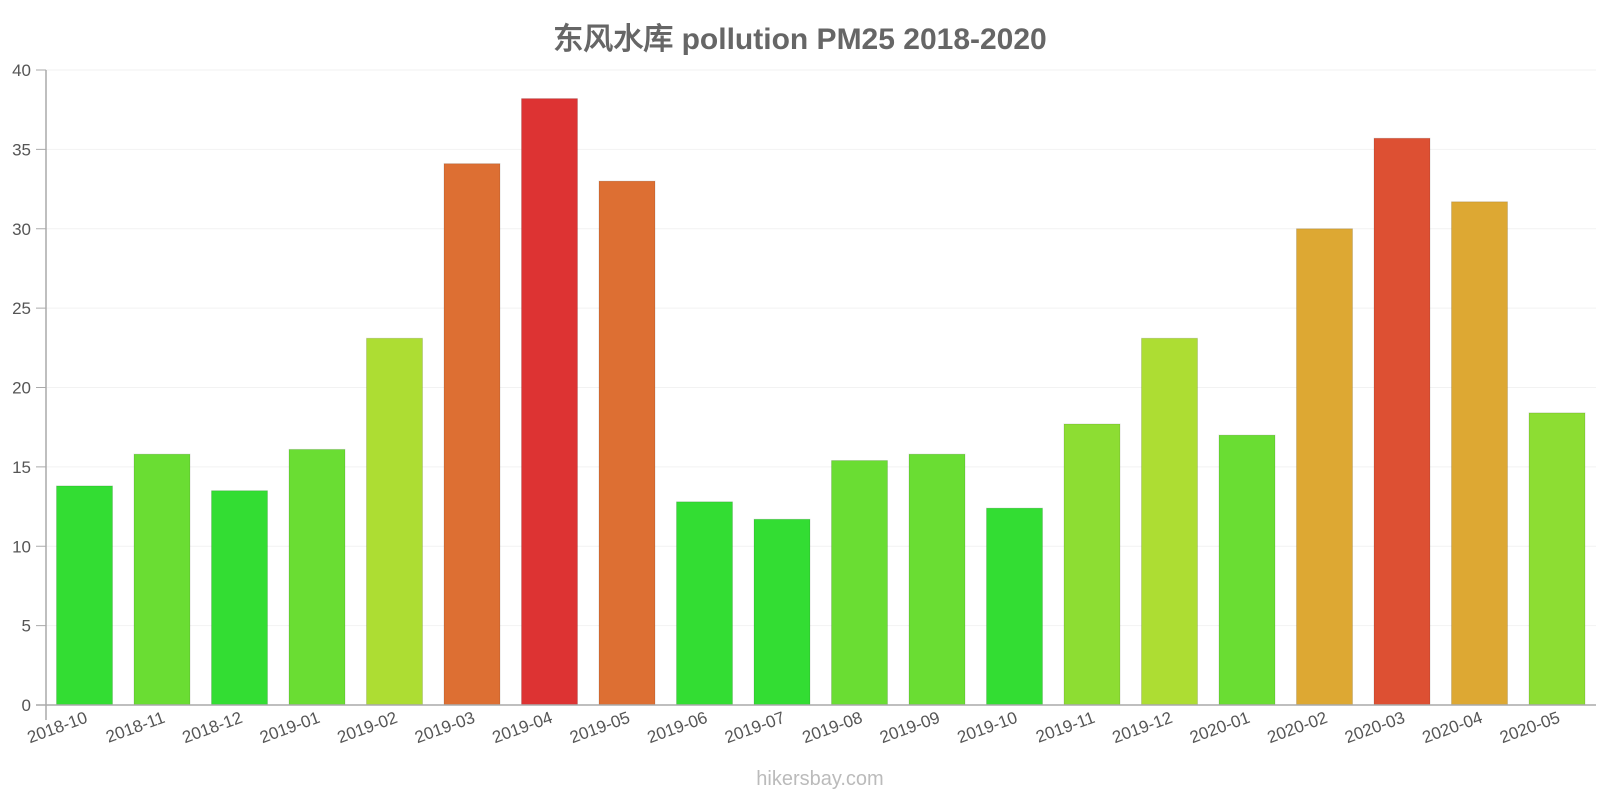 This screenshot has height=800, width=1600. What do you see at coordinates (522, 727) in the screenshot?
I see `x-tick-label: 2019-04` at bounding box center [522, 727].